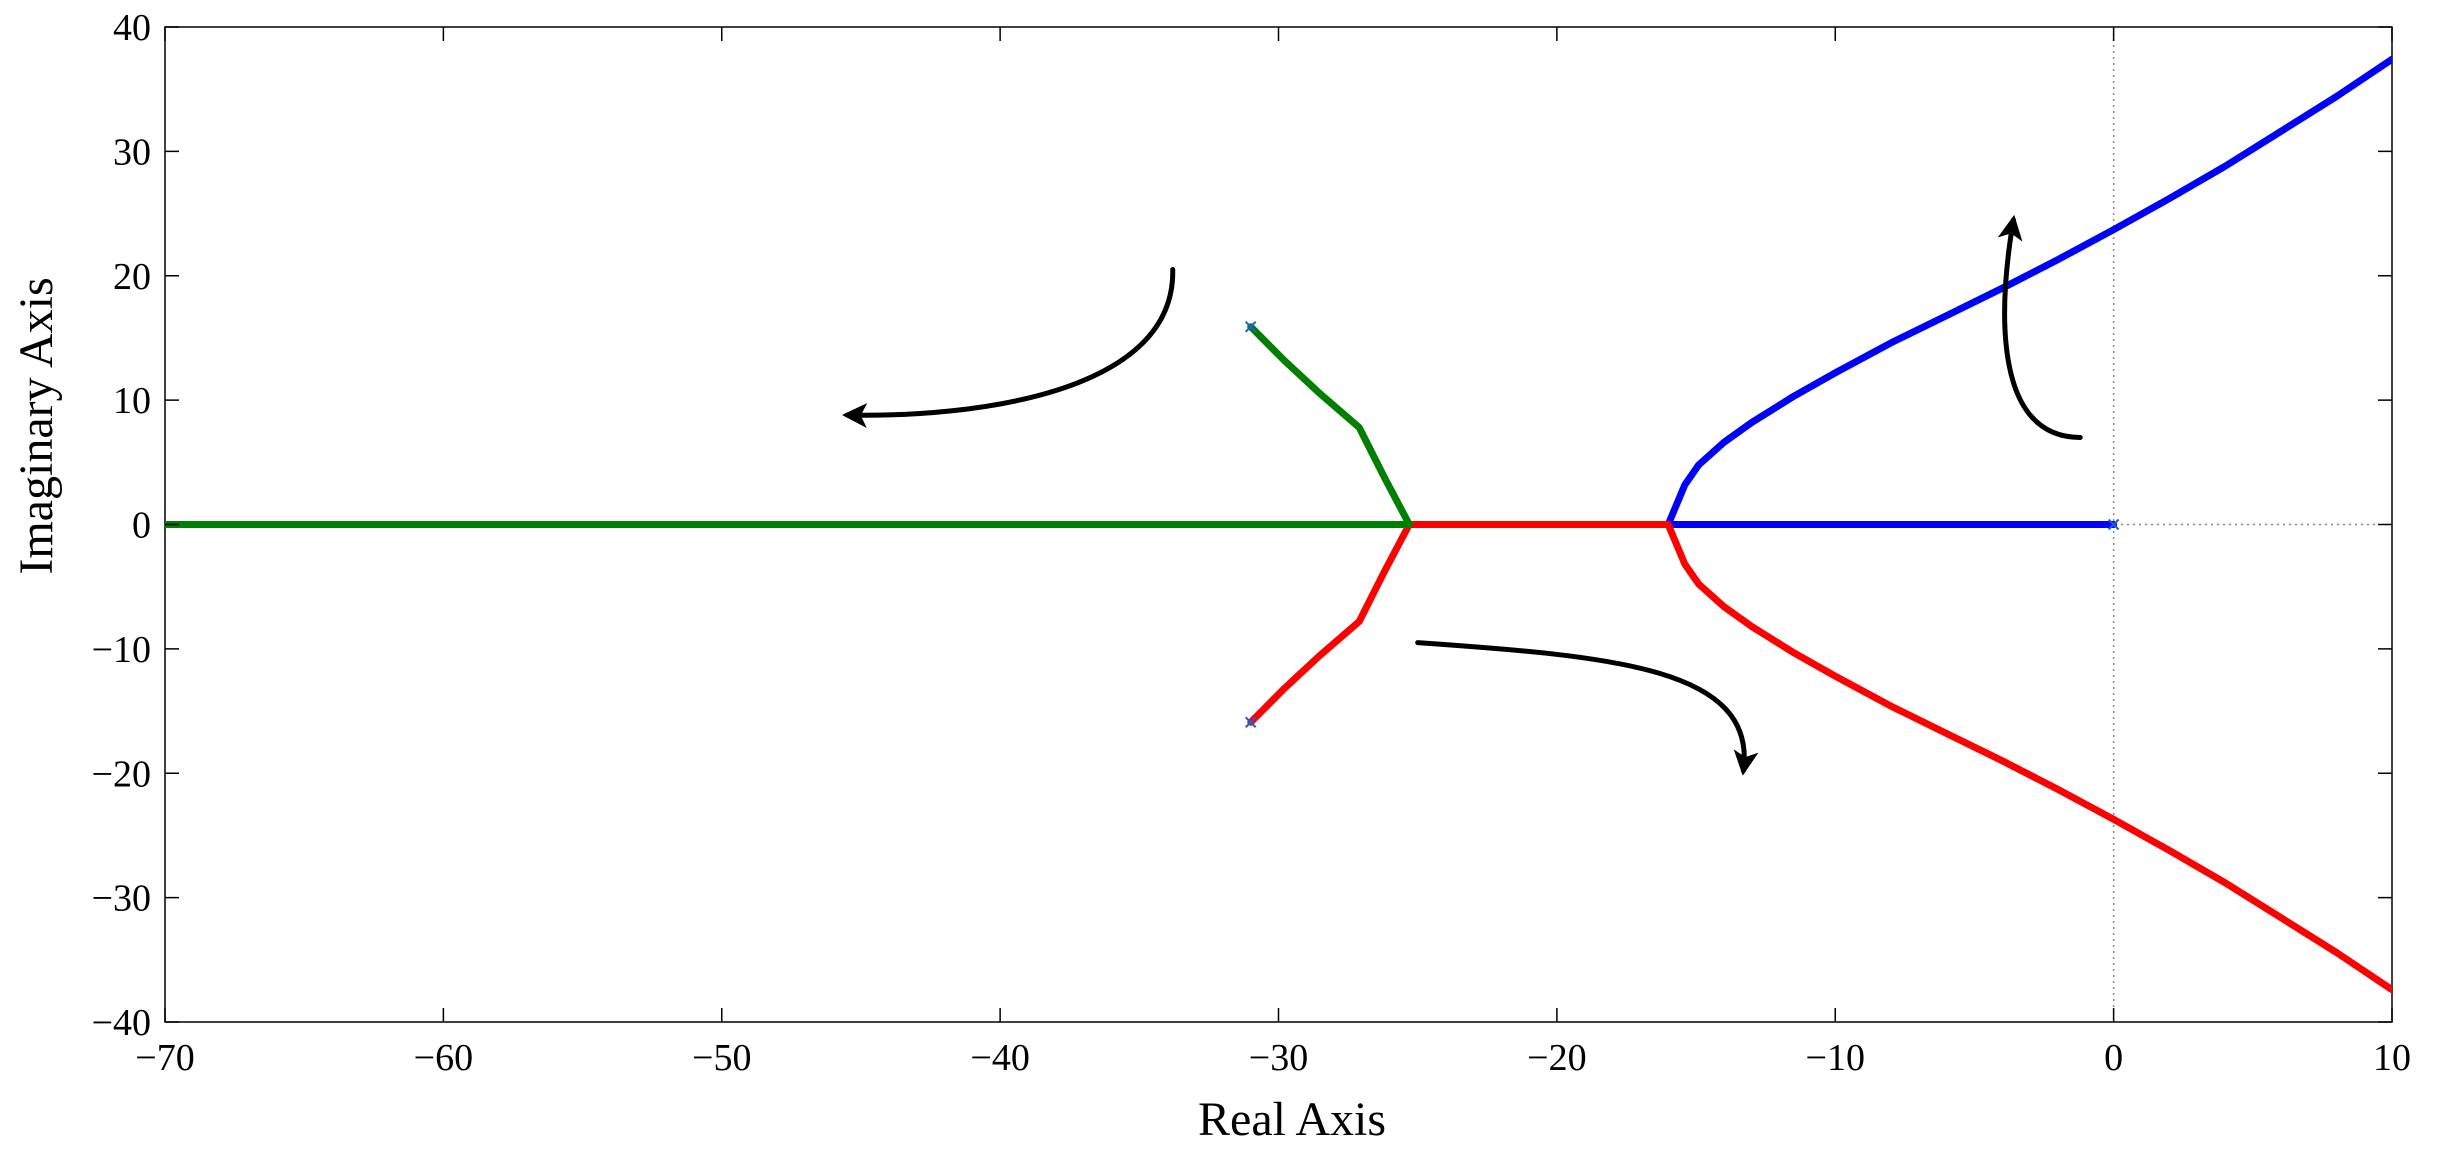 The image size is (2447, 1168). I want to click on y-tick-label: −20, so click(121, 774).